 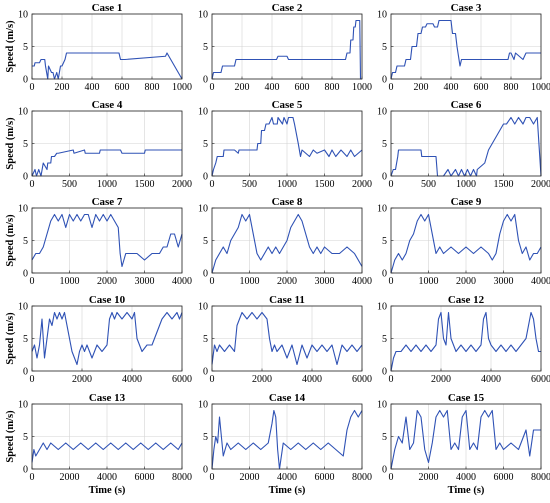 What do you see at coordinates (98, 339) in the screenshot?
I see `subplot-10: 0 2000 4000 6000 0 5 10 Case 10 Speed (m/s)` at bounding box center [98, 339].